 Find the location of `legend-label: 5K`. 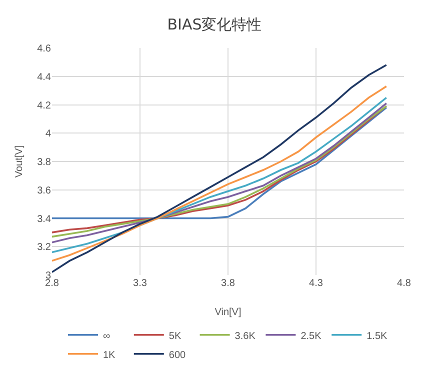

legend-label: 5K is located at coordinates (175, 336).